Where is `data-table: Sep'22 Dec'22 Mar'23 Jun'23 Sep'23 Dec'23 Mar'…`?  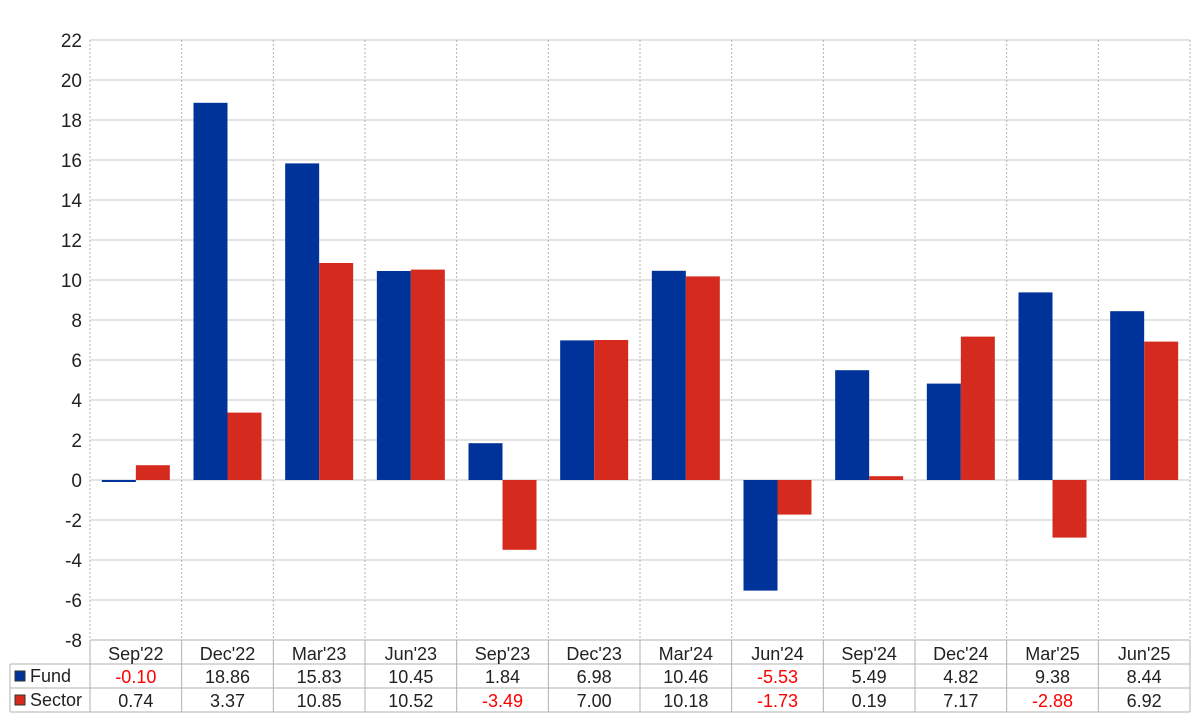 data-table: Sep'22 Dec'22 Mar'23 Jun'23 Sep'23 Dec'23 Mar'… is located at coordinates (600, 676).